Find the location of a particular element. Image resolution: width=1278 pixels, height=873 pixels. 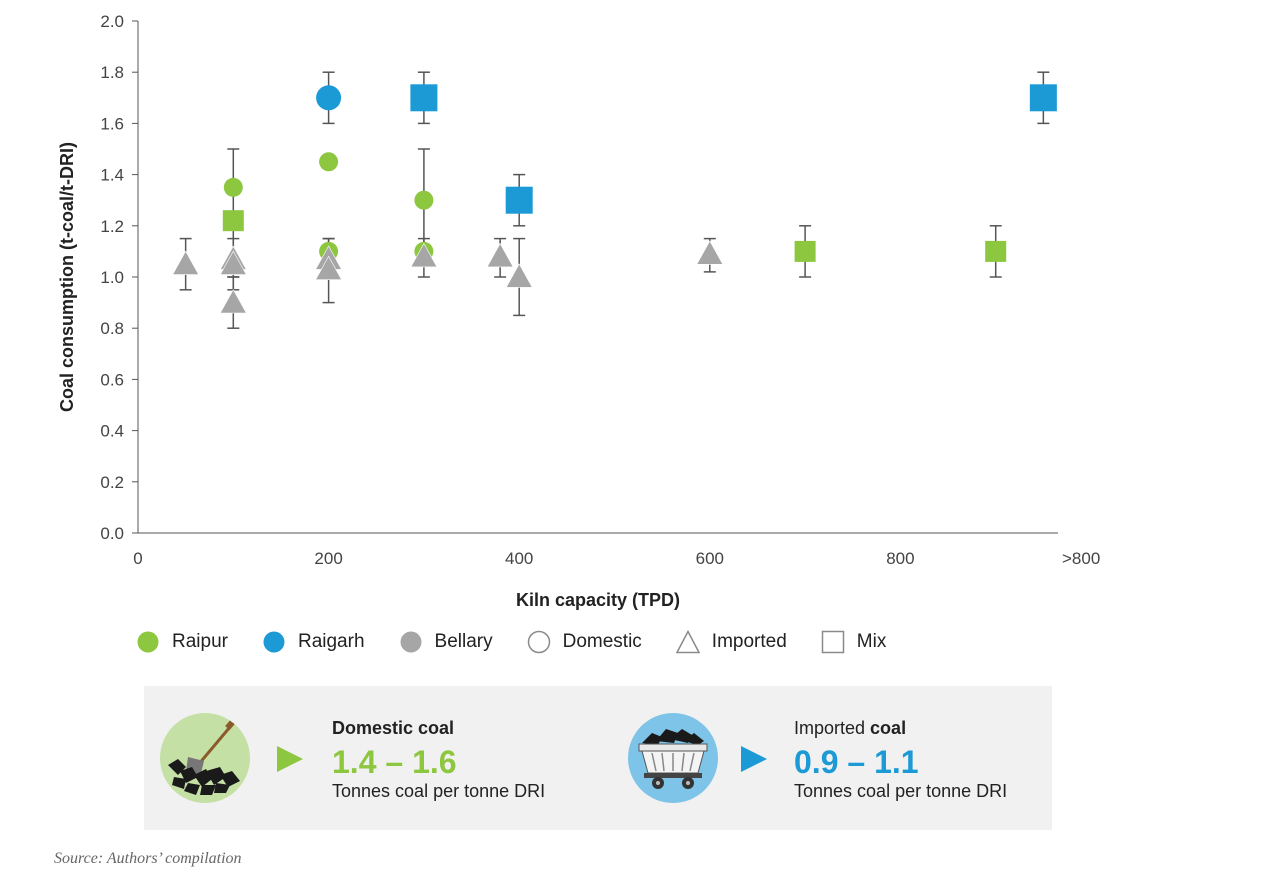

x-axis-title: Kiln capacity (TPD) is located at coordinates (598, 600).